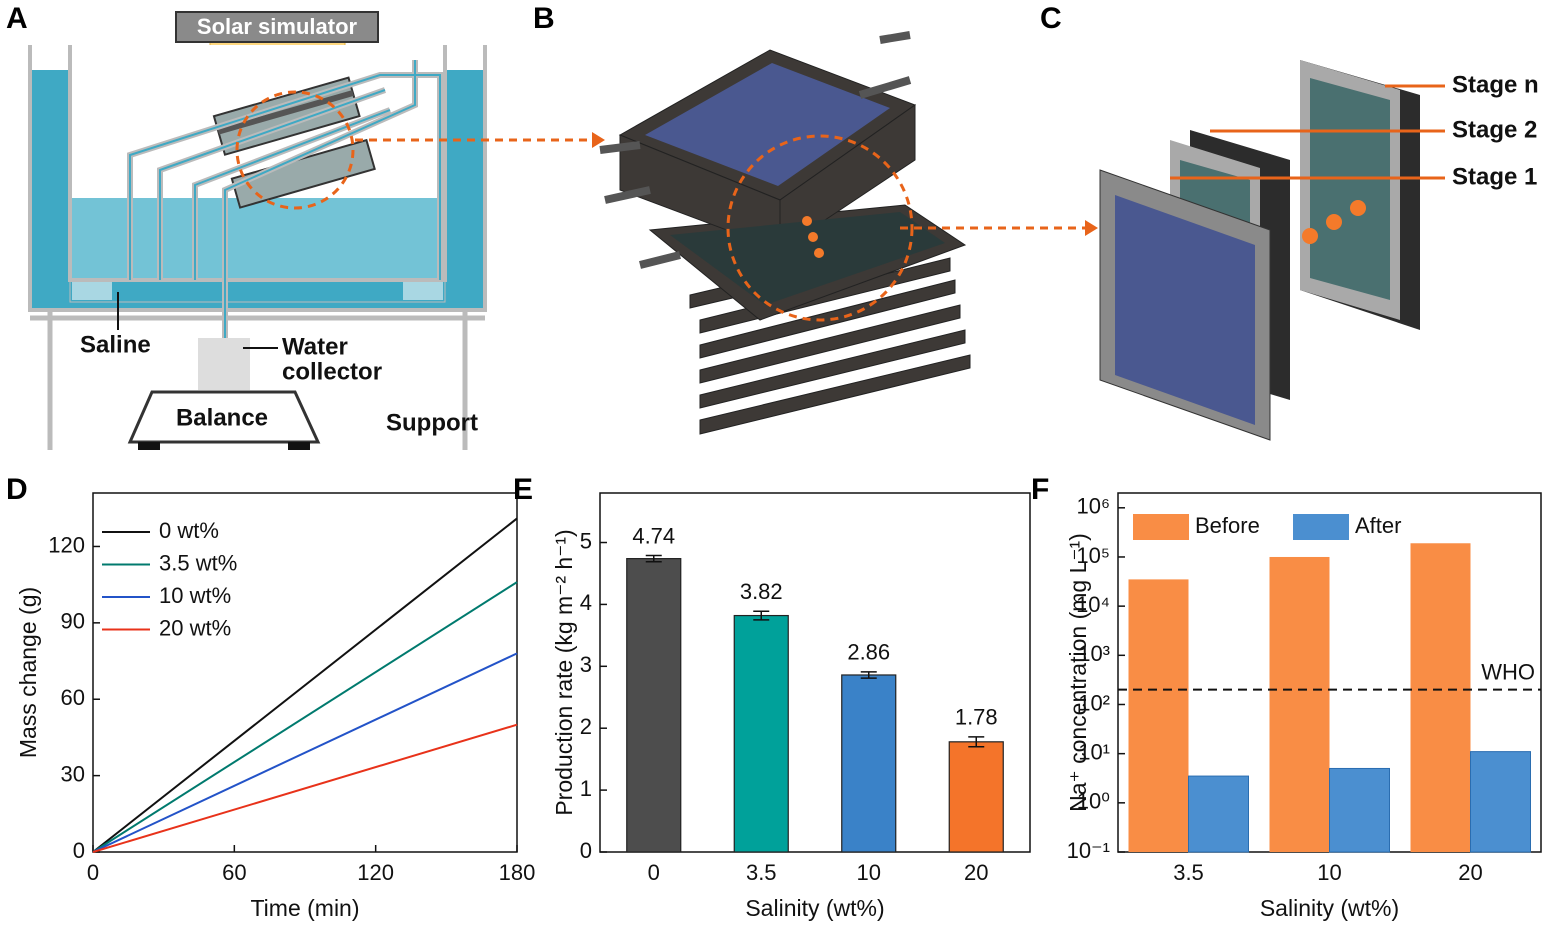  What do you see at coordinates (767, 124) in the screenshot?
I see `evaporator` at bounding box center [767, 124].